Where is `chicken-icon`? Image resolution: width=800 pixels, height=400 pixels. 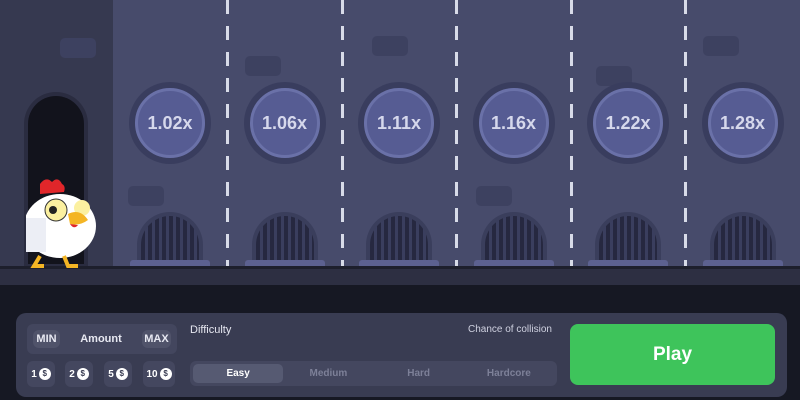
chicken-icon is located at coordinates (61, 223).